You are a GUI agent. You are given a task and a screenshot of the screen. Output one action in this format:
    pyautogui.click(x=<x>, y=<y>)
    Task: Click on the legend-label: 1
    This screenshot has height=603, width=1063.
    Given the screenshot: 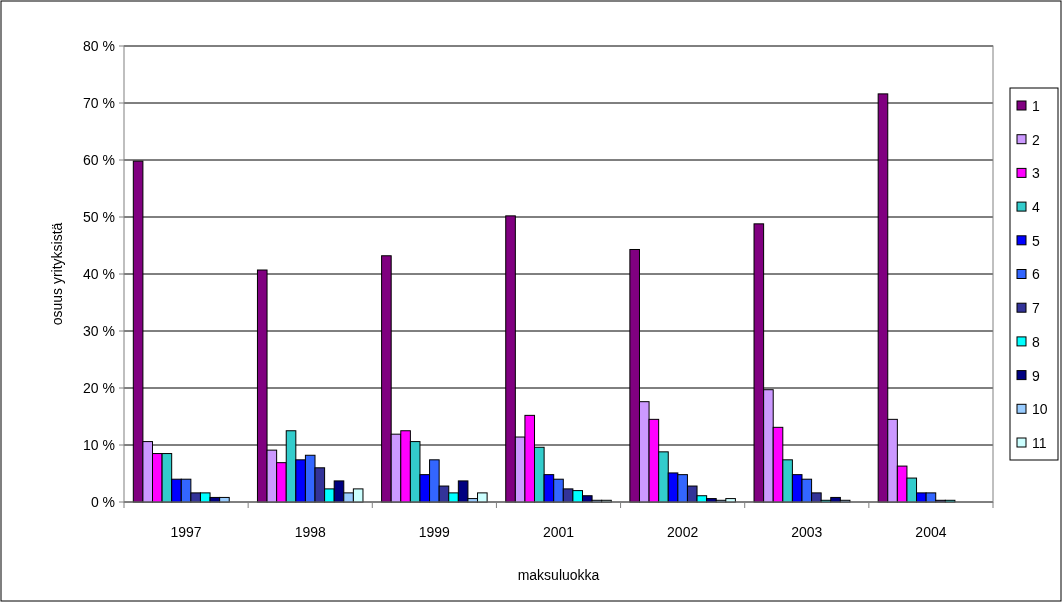 What is the action you would take?
    pyautogui.click(x=1036, y=105)
    